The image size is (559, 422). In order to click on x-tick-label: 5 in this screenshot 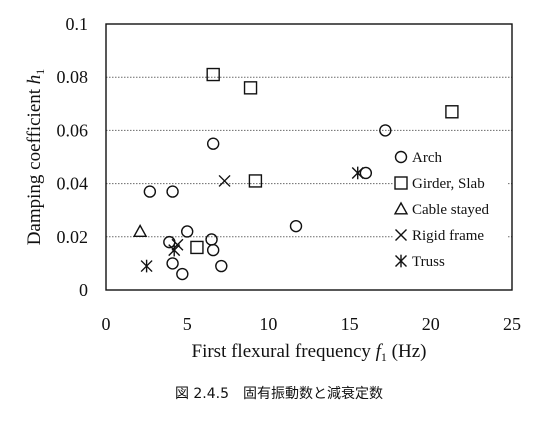, I will do `click(187, 324)`.